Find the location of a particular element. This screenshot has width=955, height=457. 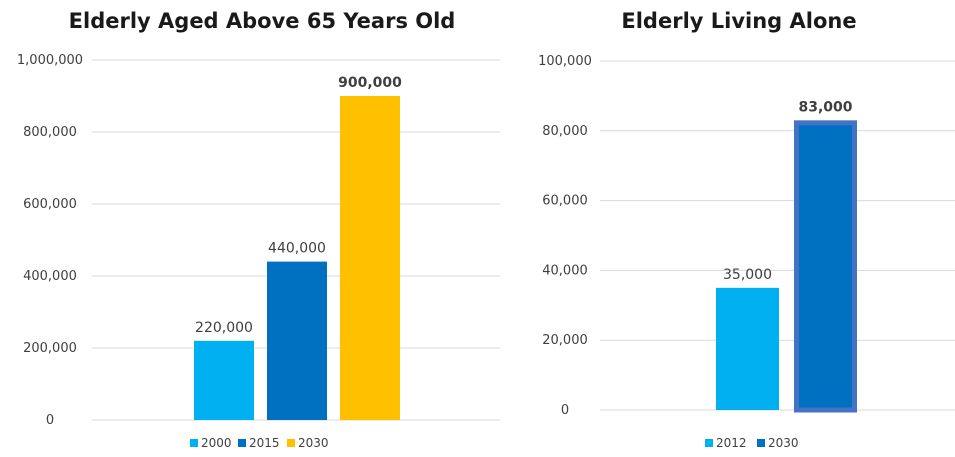

legend-label-2012: 2012 is located at coordinates (731, 443).